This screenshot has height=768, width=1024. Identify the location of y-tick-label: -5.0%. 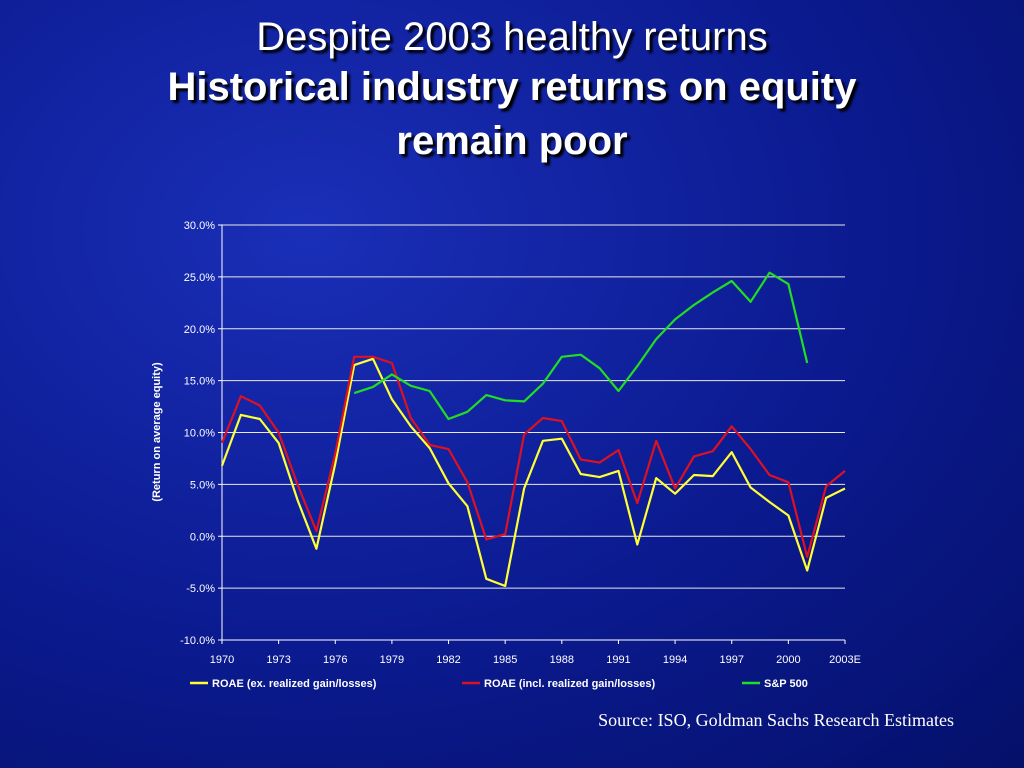
(200, 589).